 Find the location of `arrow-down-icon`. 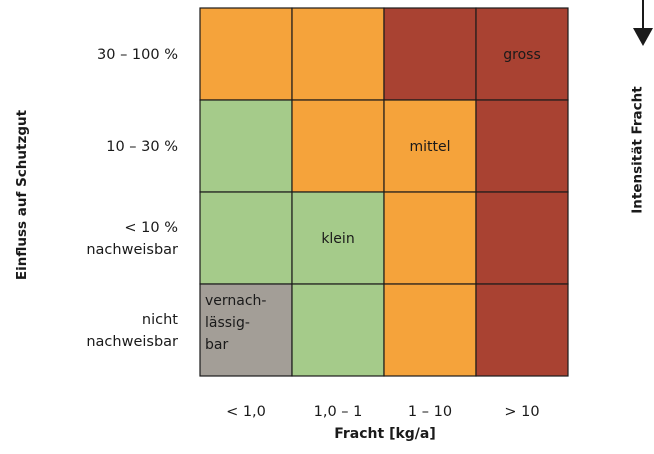

arrow-down-icon is located at coordinates (643, 37).